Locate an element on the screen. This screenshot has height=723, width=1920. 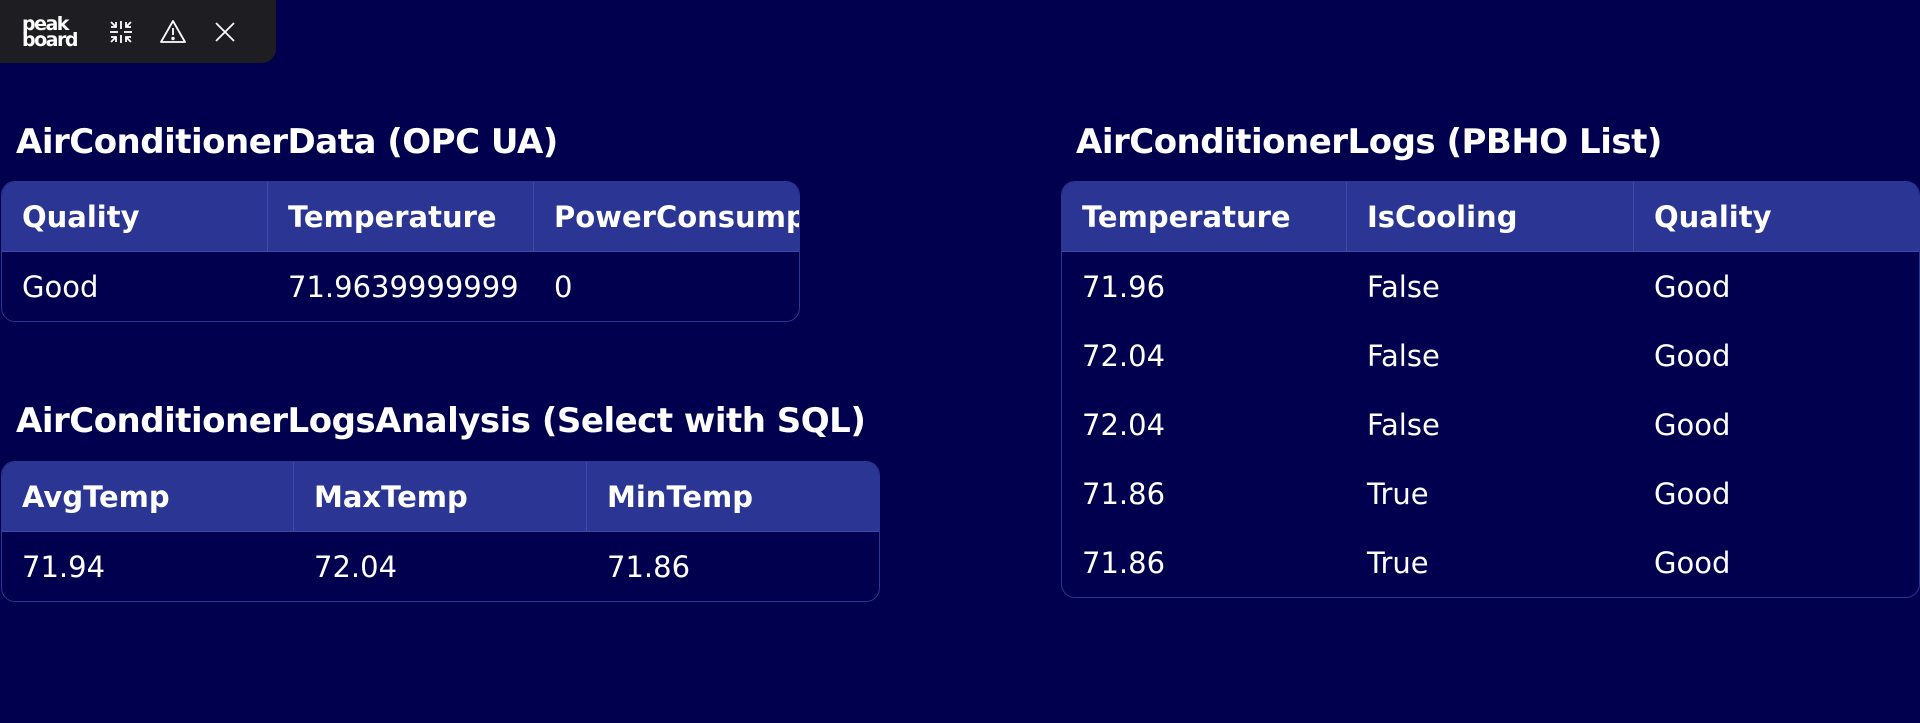
table-row: 71.94 72.04 71.86 is located at coordinates (440, 566).